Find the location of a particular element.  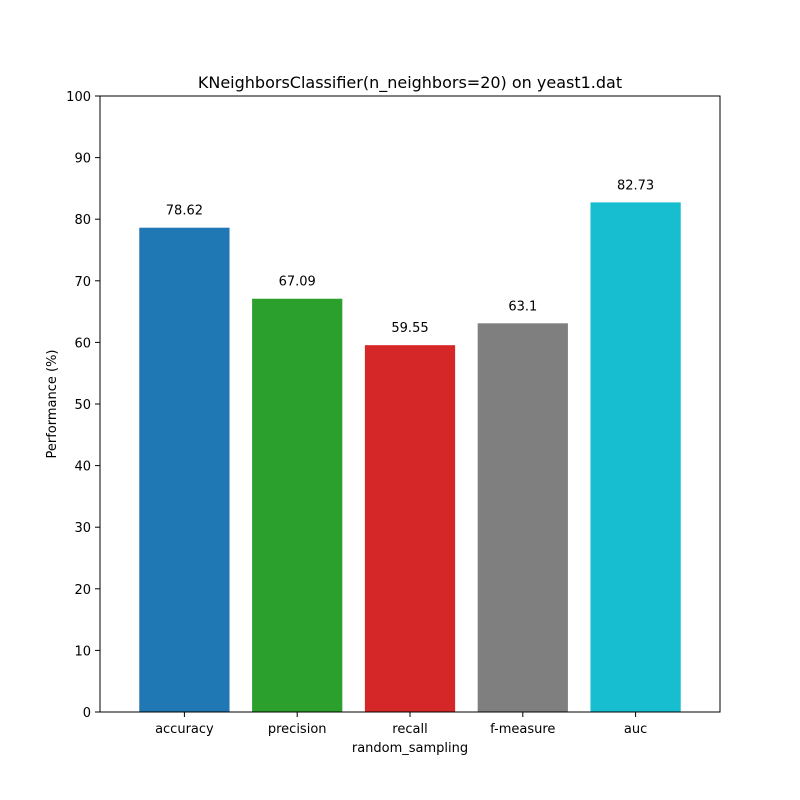

y-tick-label: 20 is located at coordinates (82, 590).